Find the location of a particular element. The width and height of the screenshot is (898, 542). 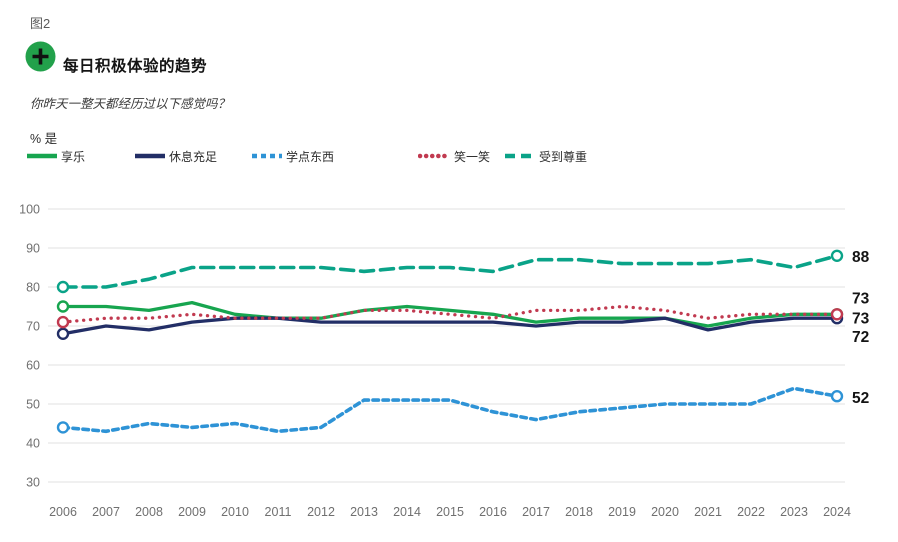

legend-item-1: 享乐 is located at coordinates (55, 156).